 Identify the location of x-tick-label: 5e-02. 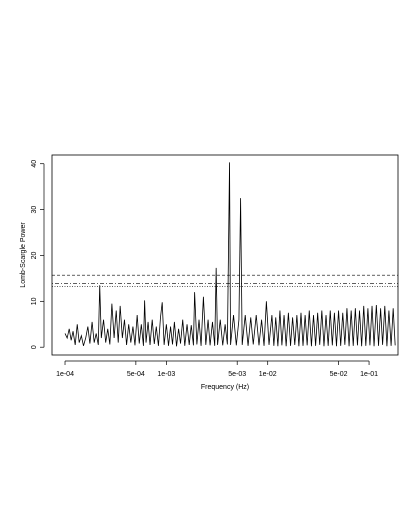
(339, 374).